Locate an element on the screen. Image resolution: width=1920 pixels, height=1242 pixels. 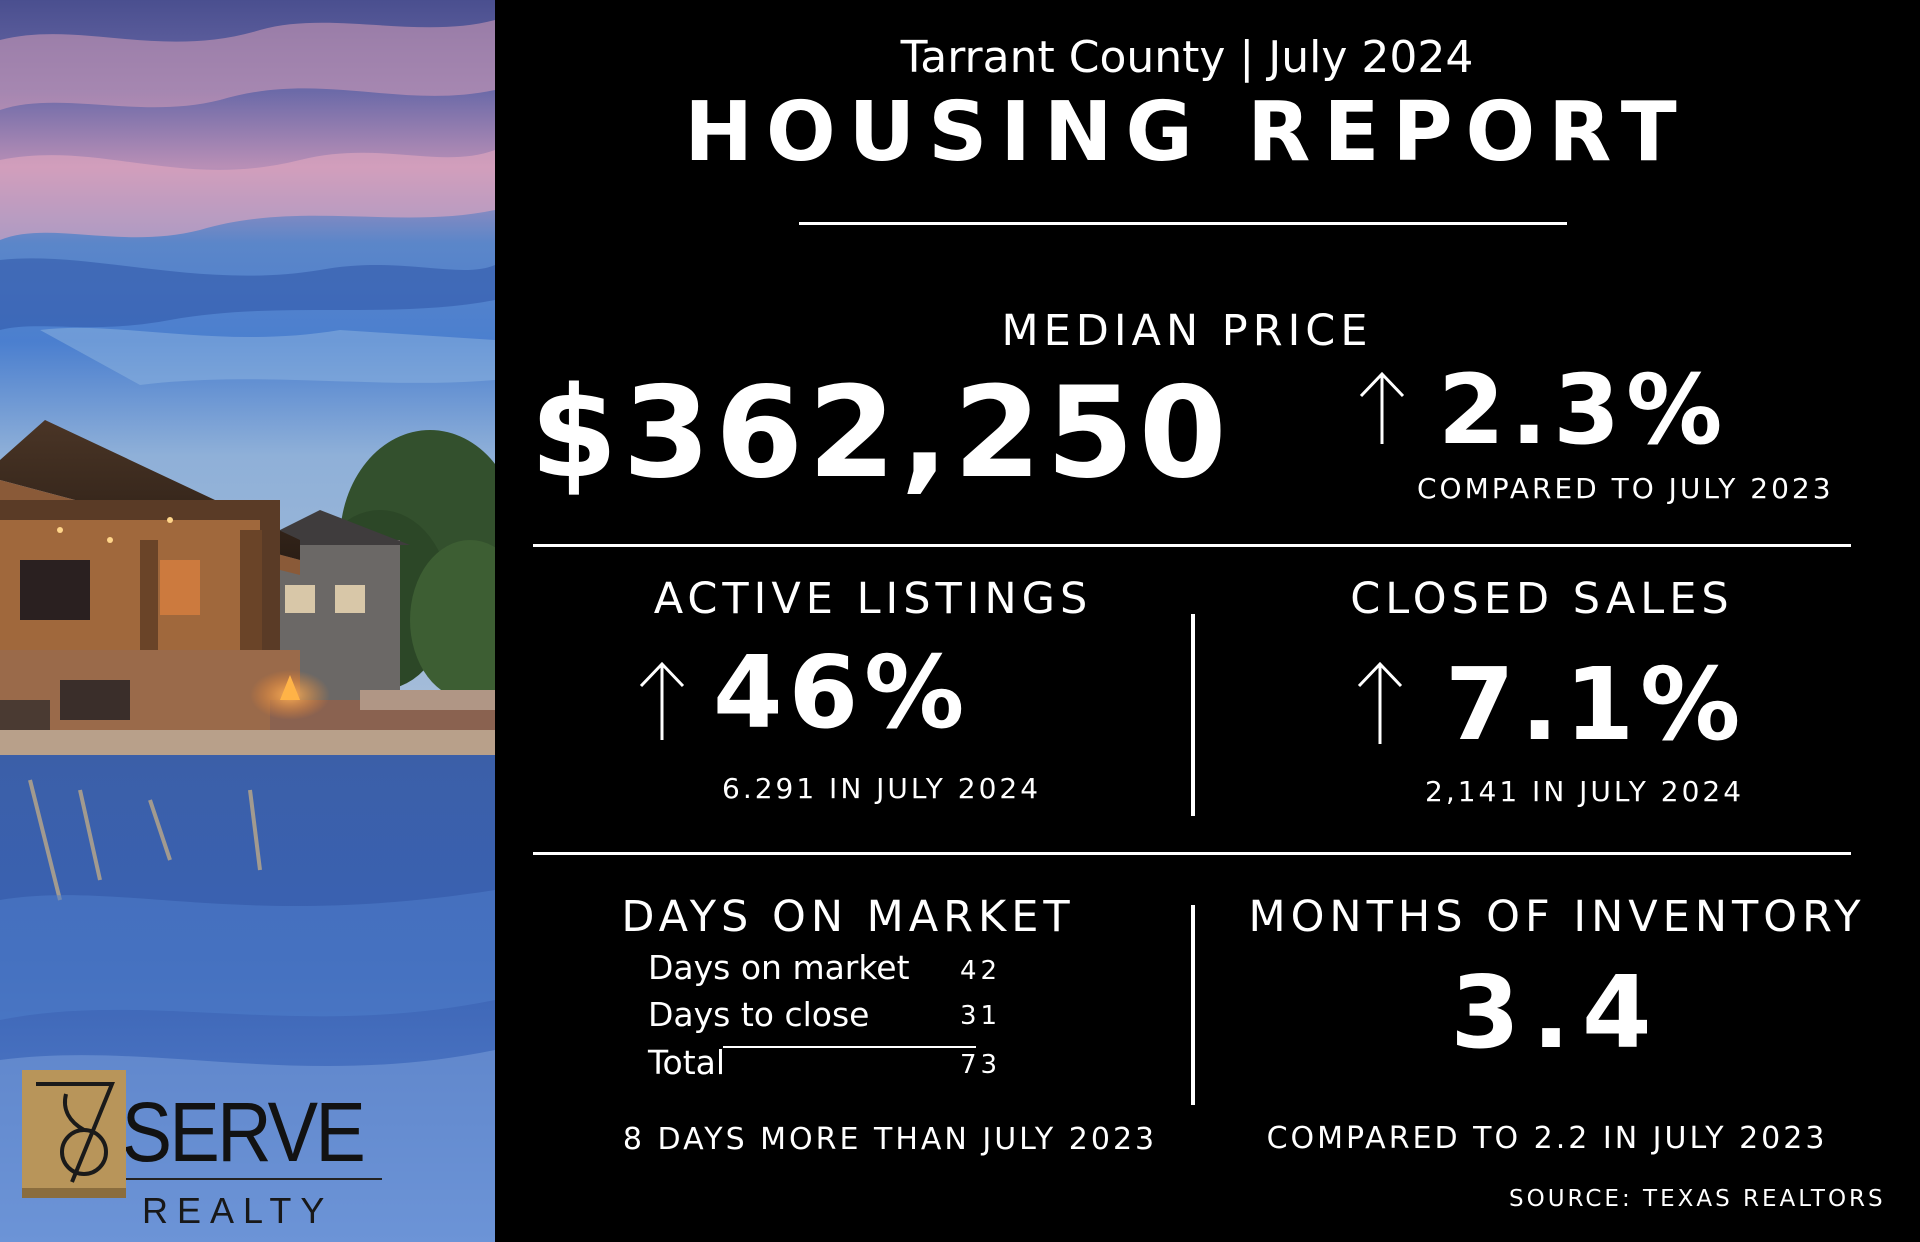
logo-divider is located at coordinates (203, 1179).